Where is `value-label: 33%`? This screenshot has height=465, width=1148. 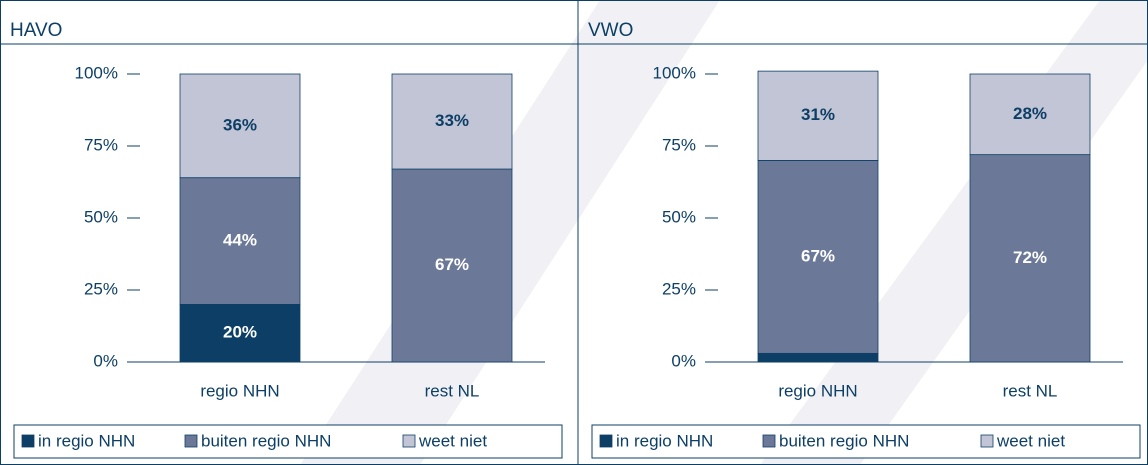
value-label: 33% is located at coordinates (452, 120).